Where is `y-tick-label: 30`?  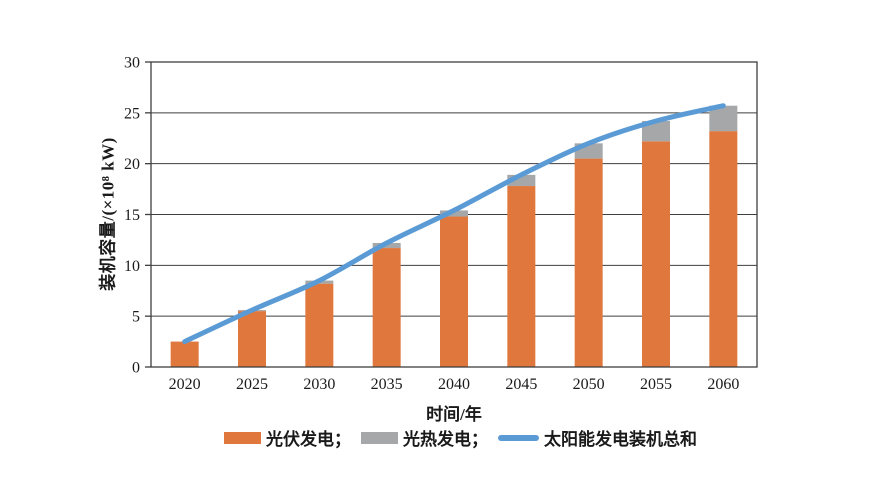
y-tick-label: 30 is located at coordinates (132, 63).